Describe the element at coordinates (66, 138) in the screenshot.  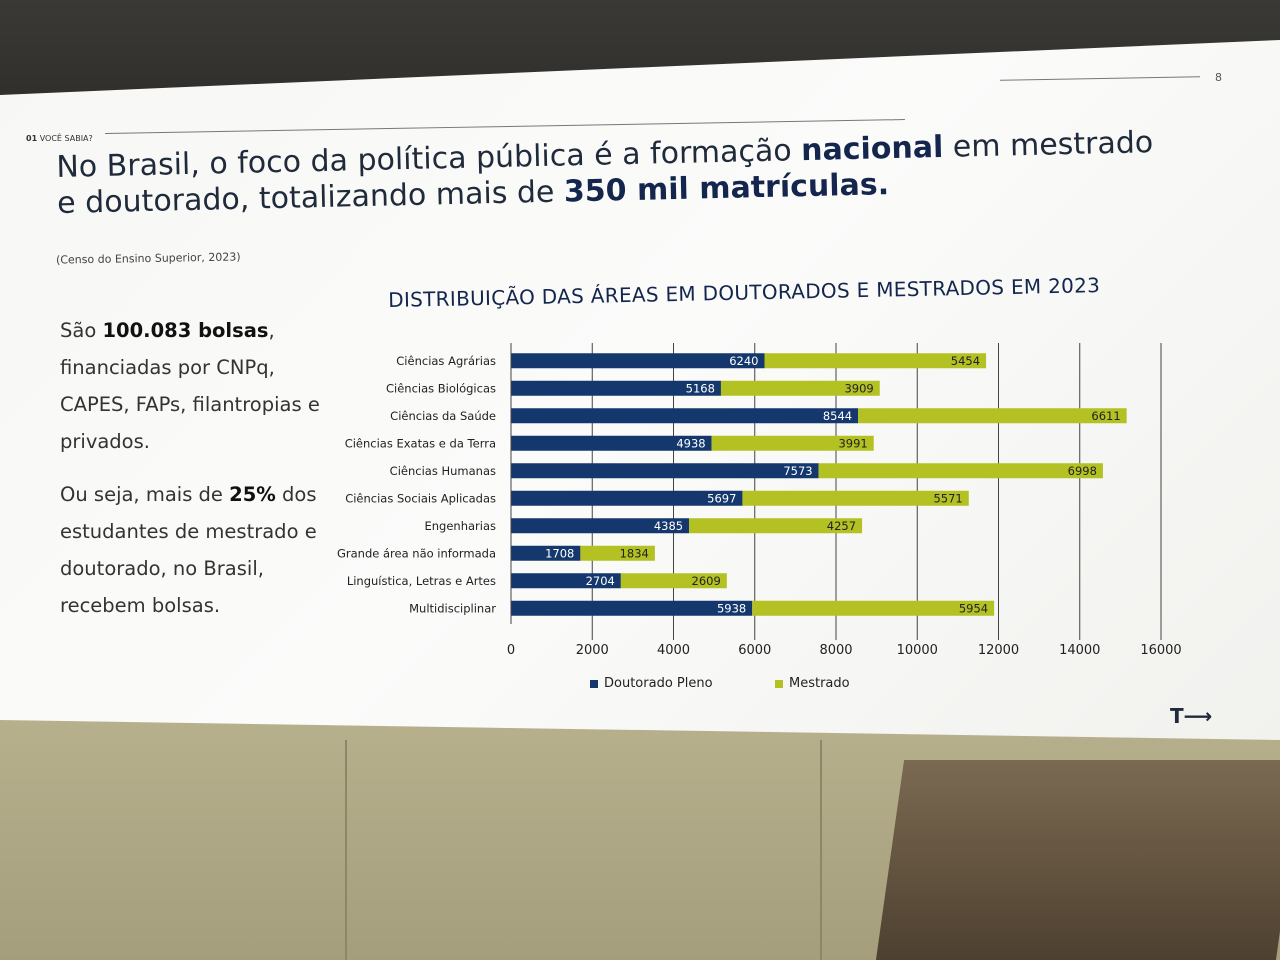
I see `section-title: VOCÊ SABIA?` at that location.